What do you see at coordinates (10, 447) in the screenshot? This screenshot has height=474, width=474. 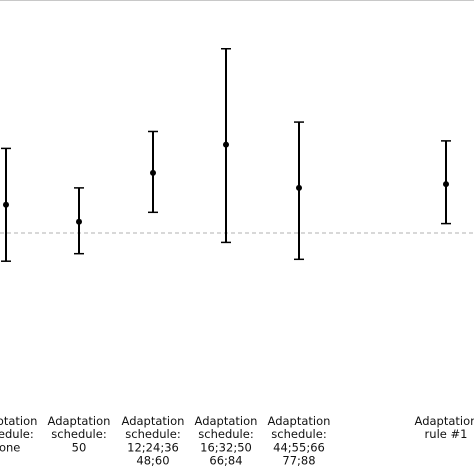 I see `category-label-line: none` at bounding box center [10, 447].